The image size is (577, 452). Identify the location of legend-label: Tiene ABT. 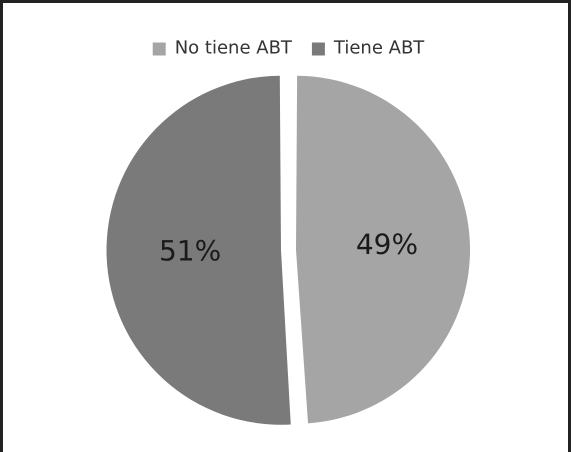
(379, 48).